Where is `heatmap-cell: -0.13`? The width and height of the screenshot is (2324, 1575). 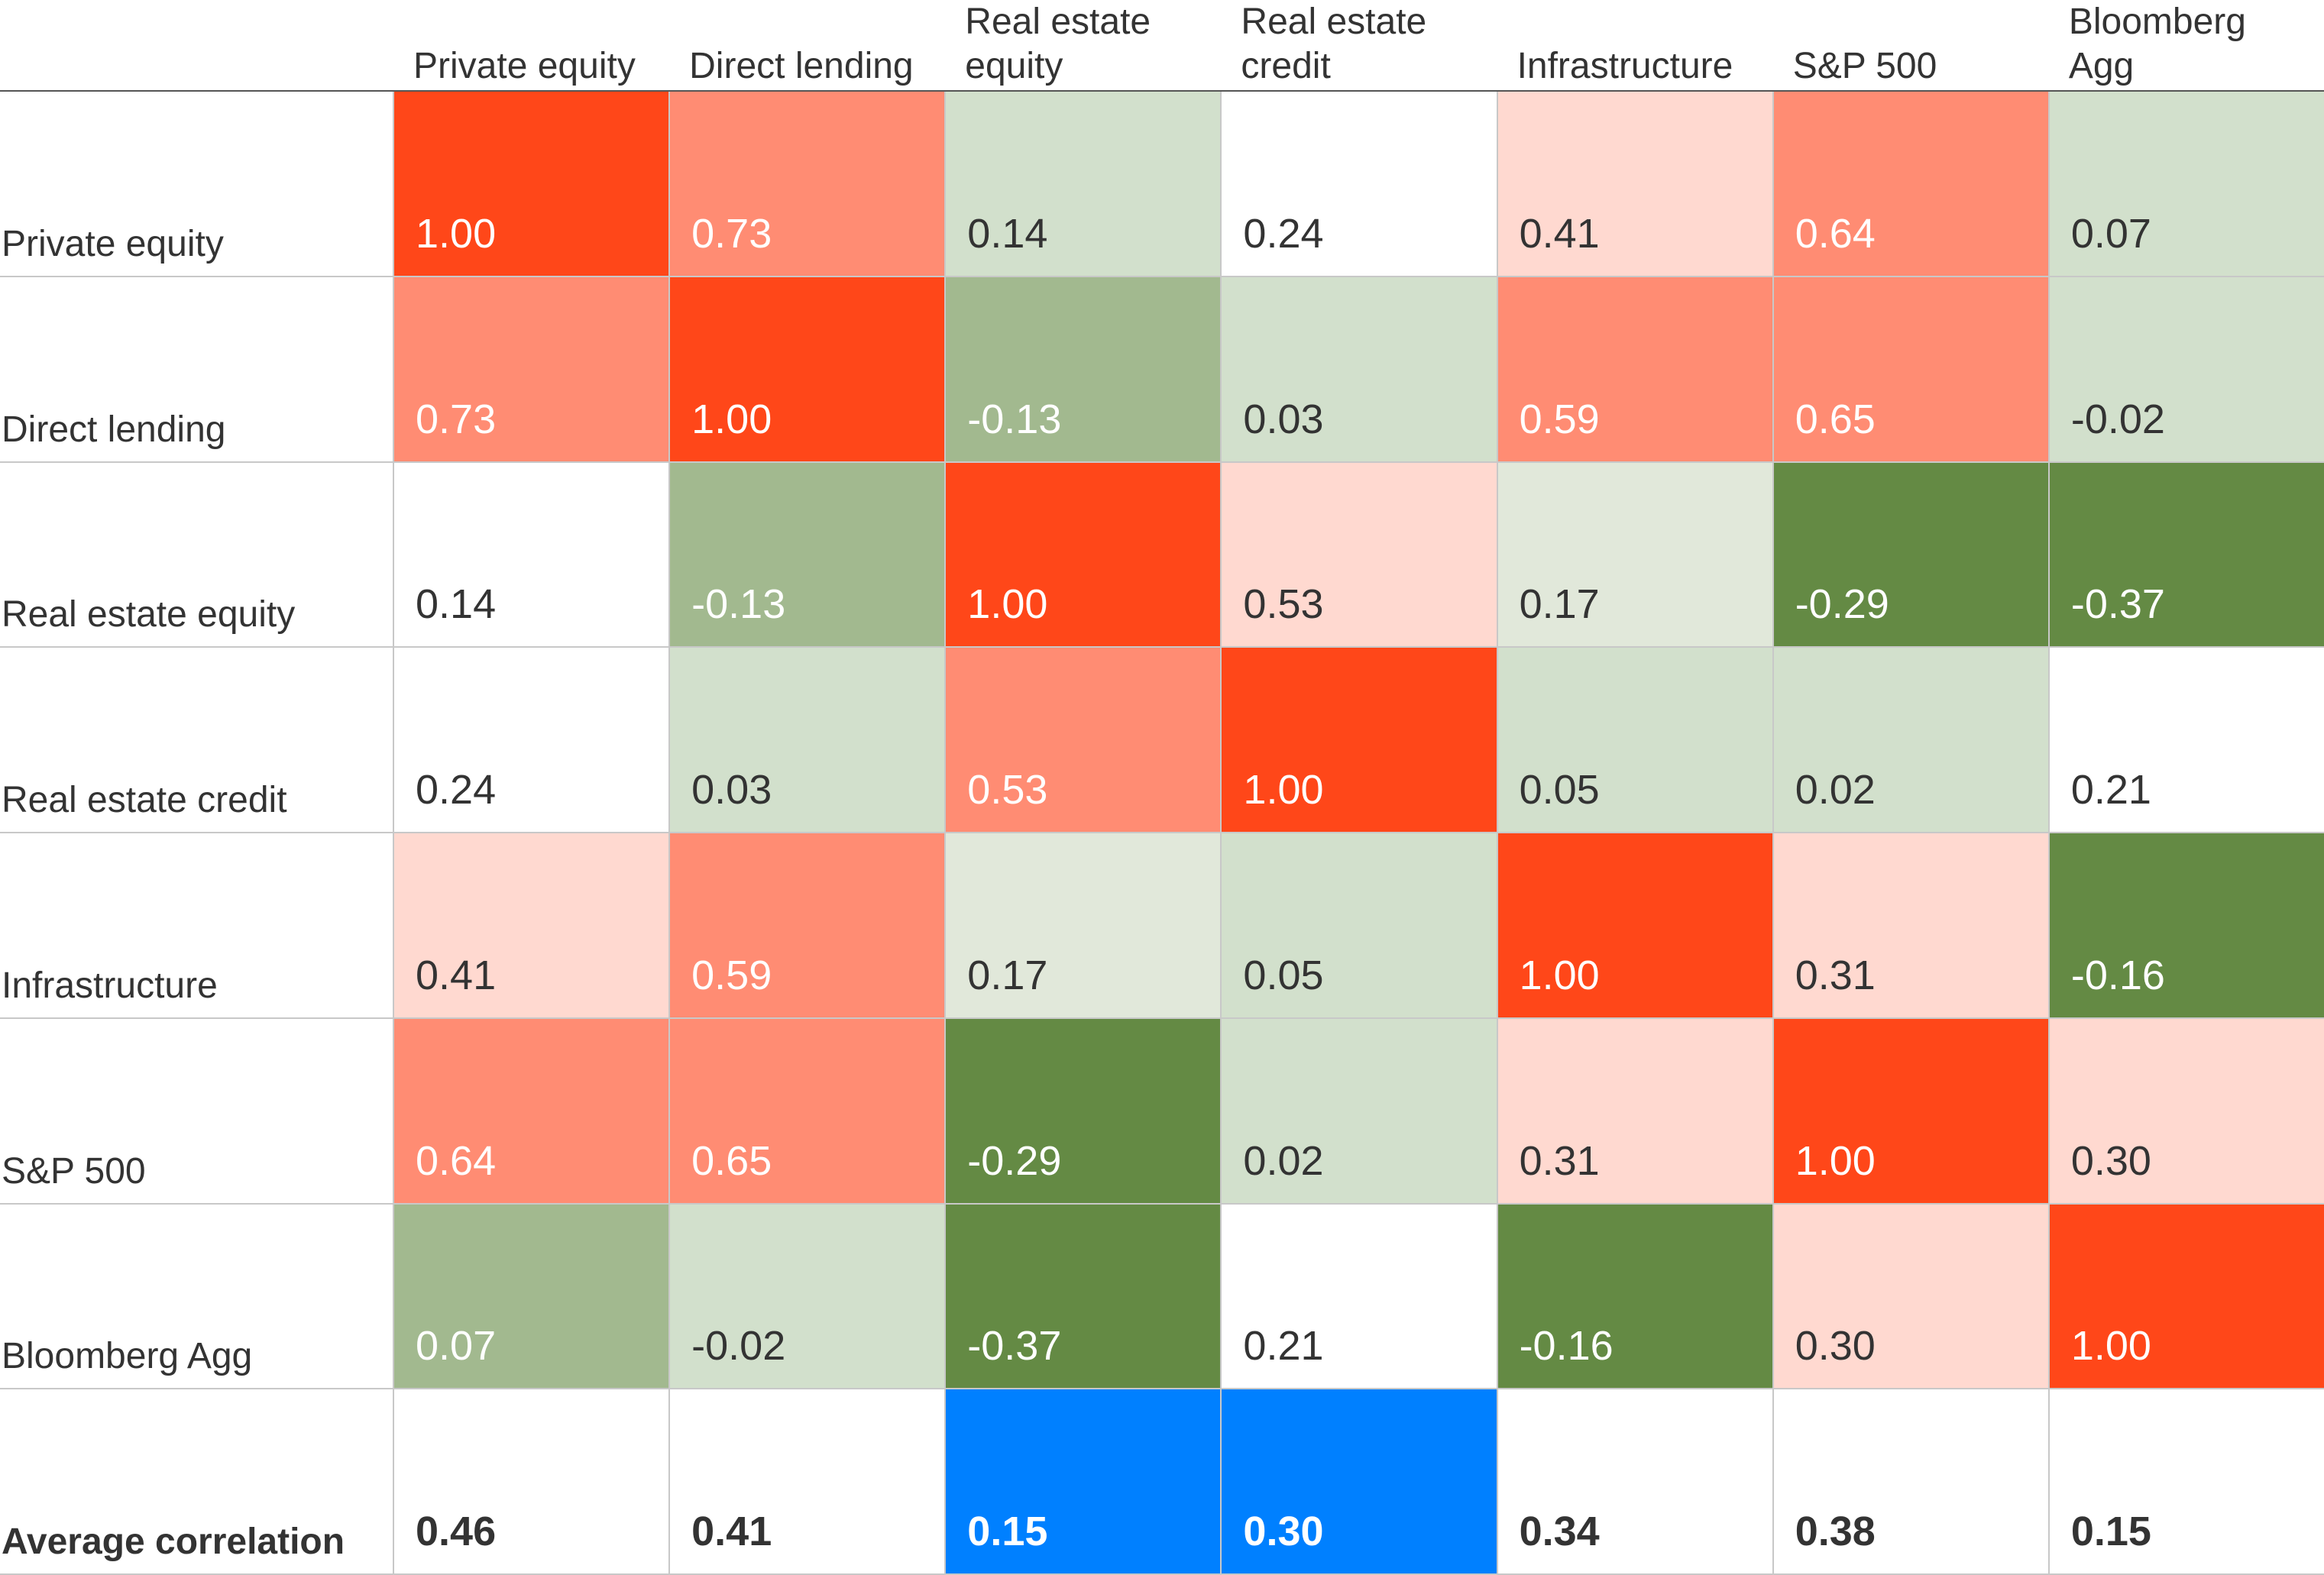
heatmap-cell: -0.13 is located at coordinates (806, 555).